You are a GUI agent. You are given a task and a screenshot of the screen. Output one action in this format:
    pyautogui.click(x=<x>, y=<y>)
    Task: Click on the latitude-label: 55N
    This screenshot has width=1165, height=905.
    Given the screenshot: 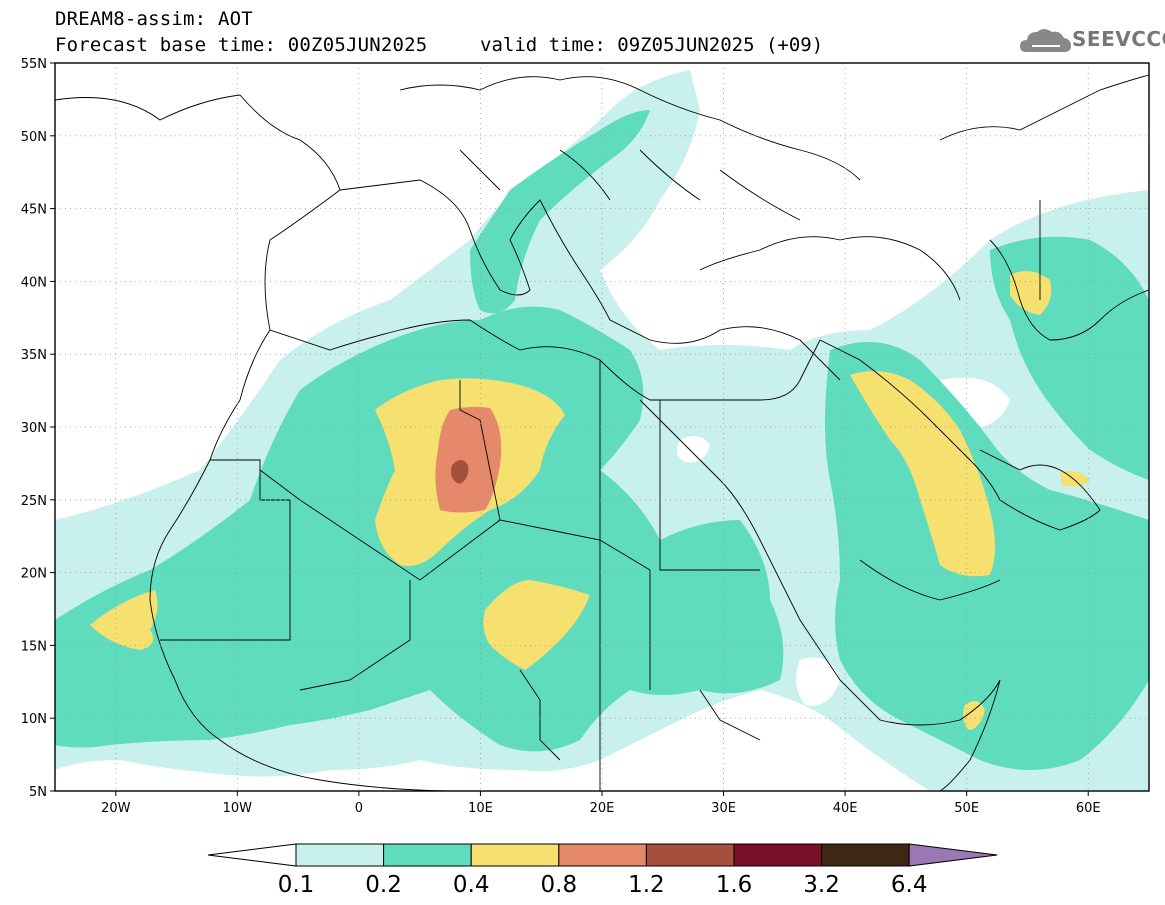 What is the action you would take?
    pyautogui.click(x=34, y=64)
    